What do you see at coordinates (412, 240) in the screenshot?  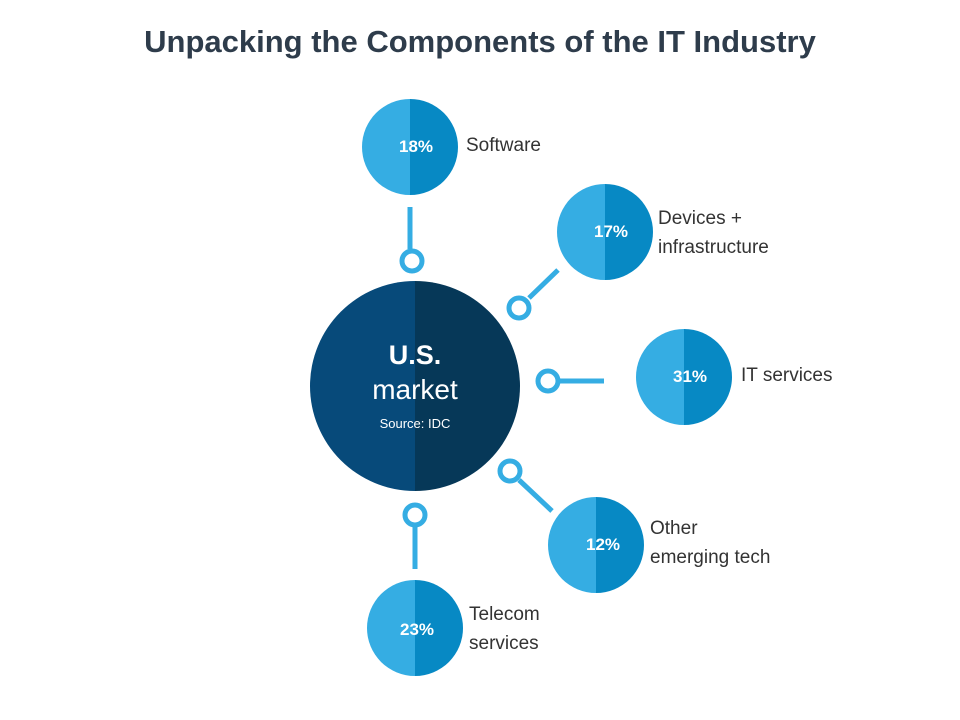 I see `connector-software` at bounding box center [412, 240].